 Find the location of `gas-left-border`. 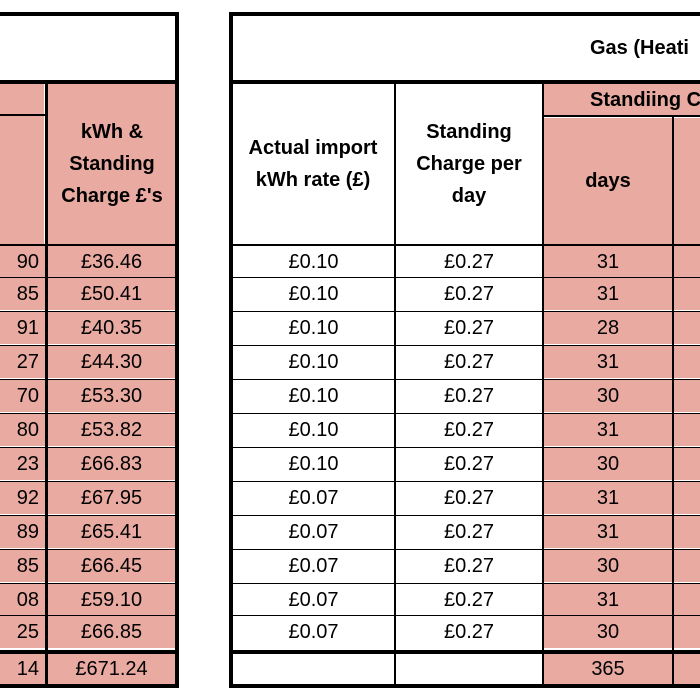

gas-left-border is located at coordinates (231, 350).